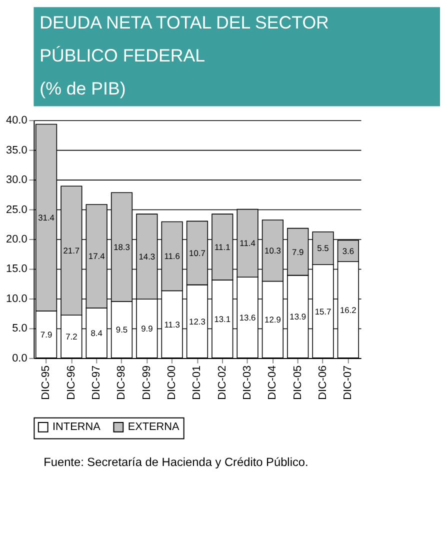  I want to click on x-tick-label: DIC-98, so click(122, 382).